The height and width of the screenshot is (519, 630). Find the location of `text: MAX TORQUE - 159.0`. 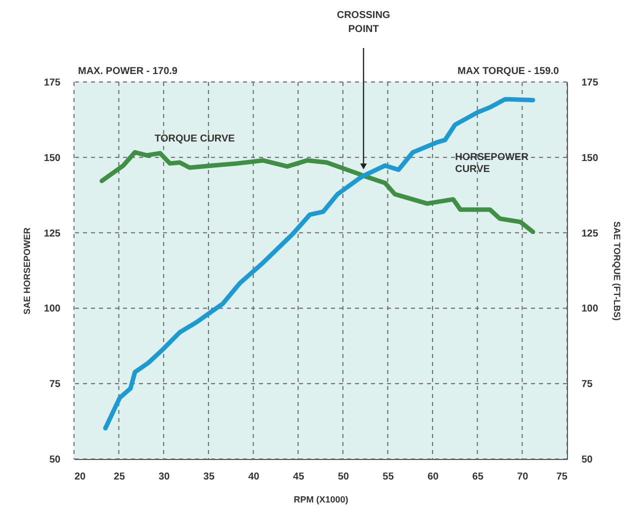

text: MAX TORQUE - 159.0 is located at coordinates (508, 71).